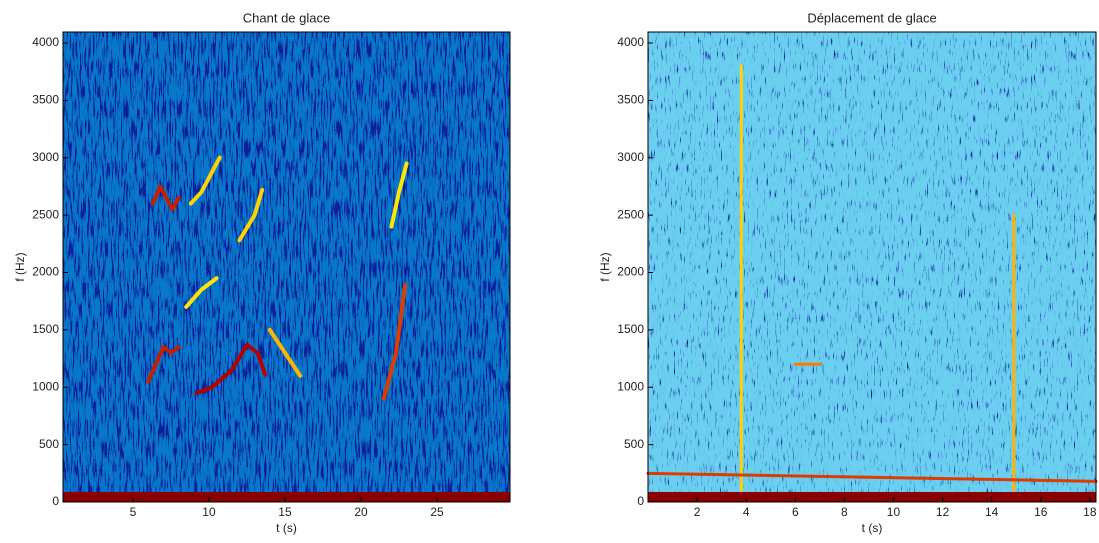 The image size is (1099, 543). What do you see at coordinates (746, 512) in the screenshot?
I see `x-tick-label: 4` at bounding box center [746, 512].